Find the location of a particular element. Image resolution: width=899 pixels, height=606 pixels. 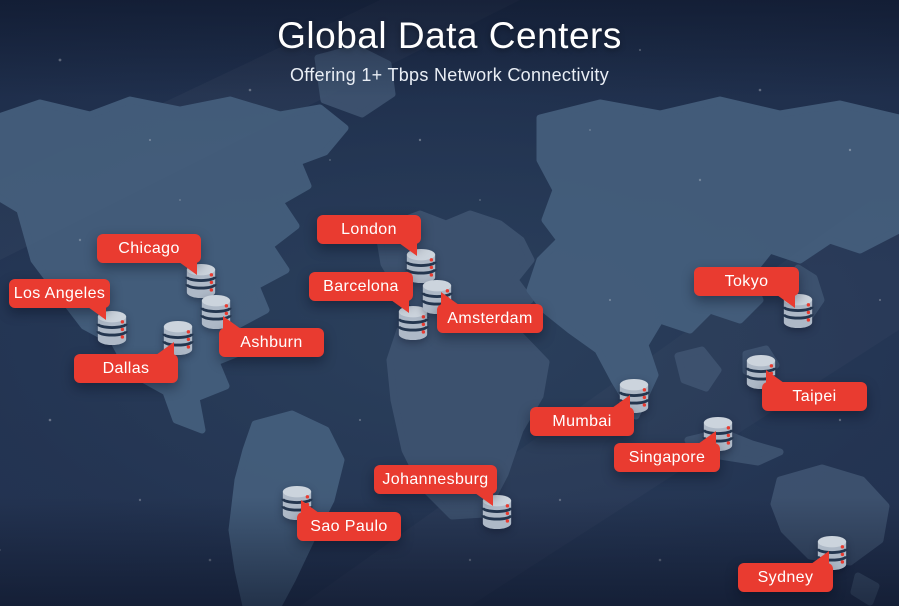

city-badge-los-angeles: Los Angeles is located at coordinates (59, 299).